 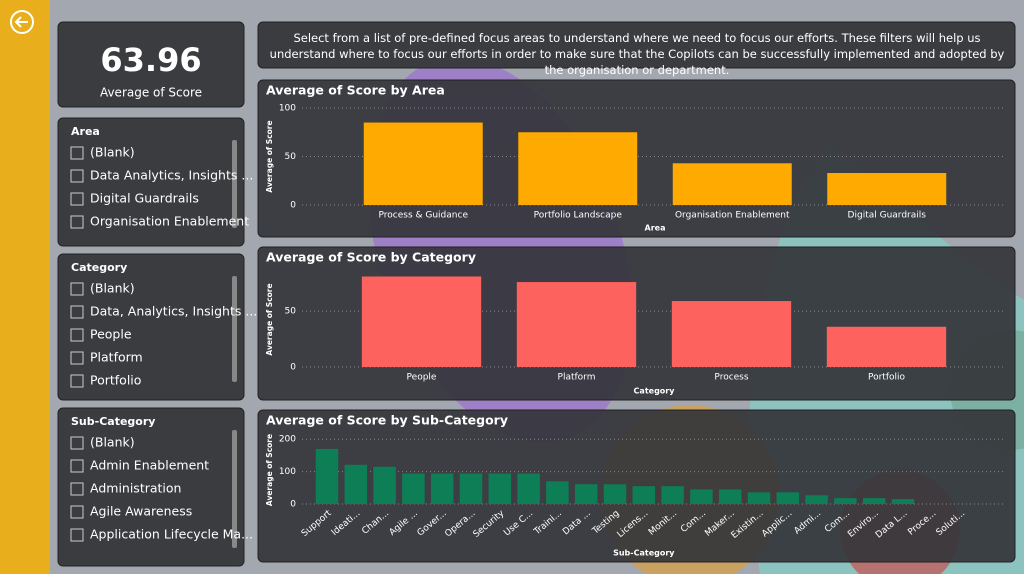 I want to click on filter-item: Digital Guardrails, so click(x=144, y=198).